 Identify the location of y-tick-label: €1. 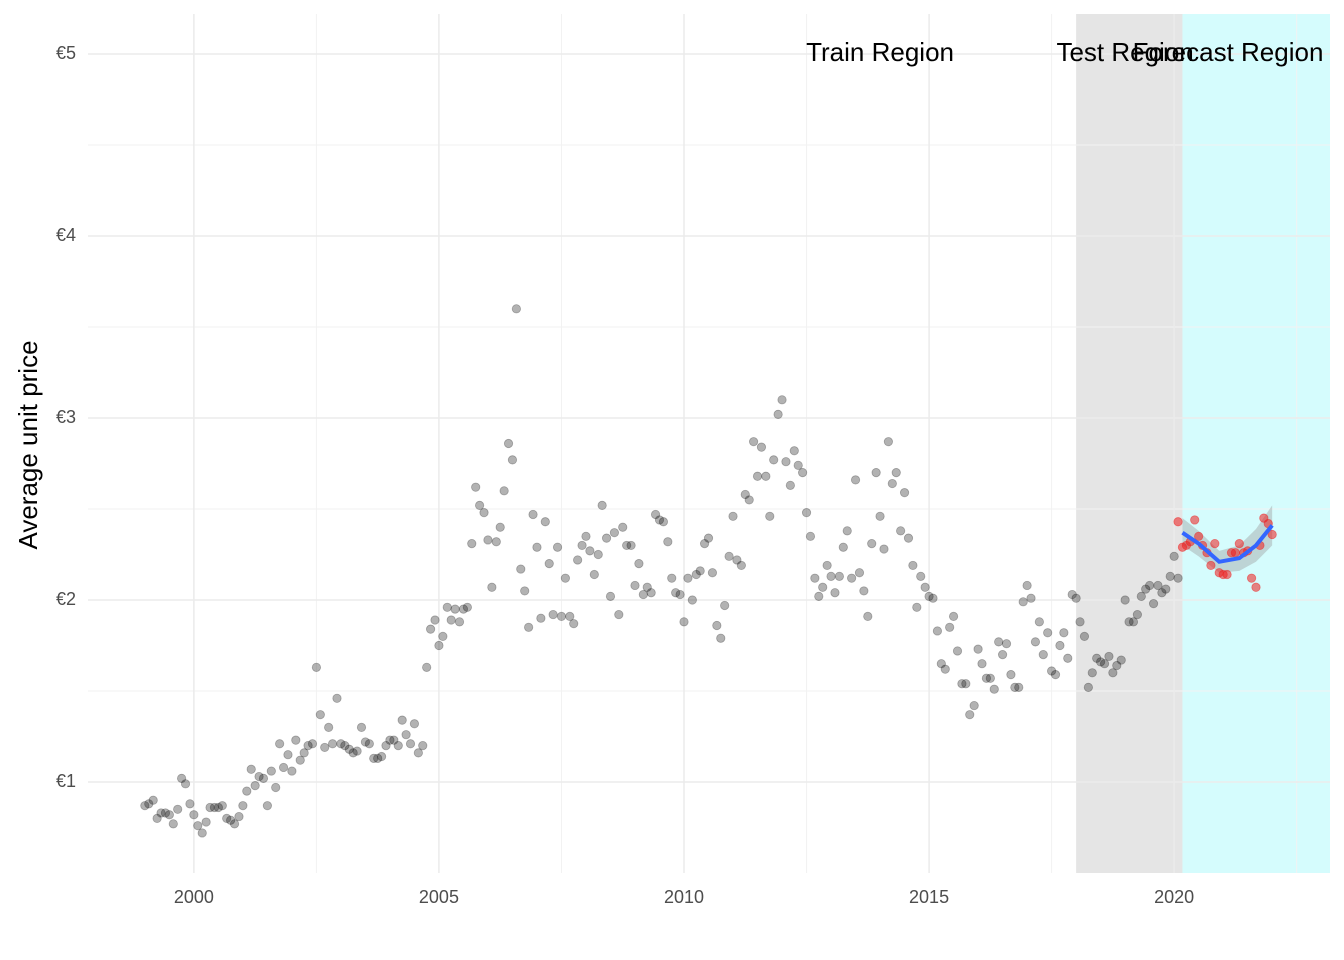
(66, 781).